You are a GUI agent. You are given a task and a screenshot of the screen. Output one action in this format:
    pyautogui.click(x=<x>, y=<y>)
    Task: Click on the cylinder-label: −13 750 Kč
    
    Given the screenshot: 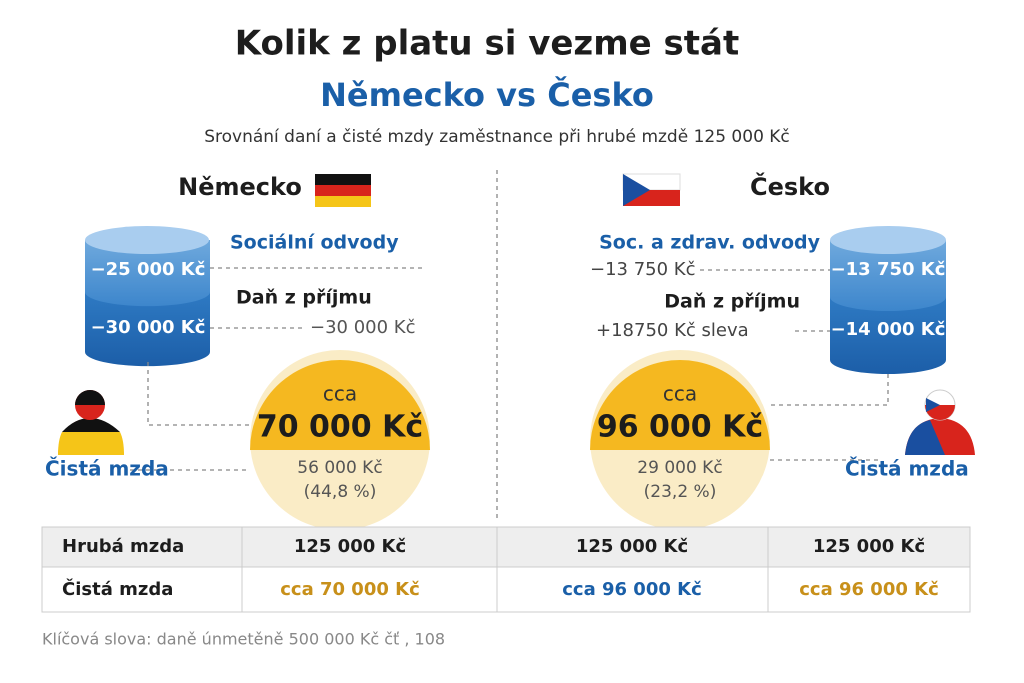 What is the action you would take?
    pyautogui.click(x=888, y=269)
    